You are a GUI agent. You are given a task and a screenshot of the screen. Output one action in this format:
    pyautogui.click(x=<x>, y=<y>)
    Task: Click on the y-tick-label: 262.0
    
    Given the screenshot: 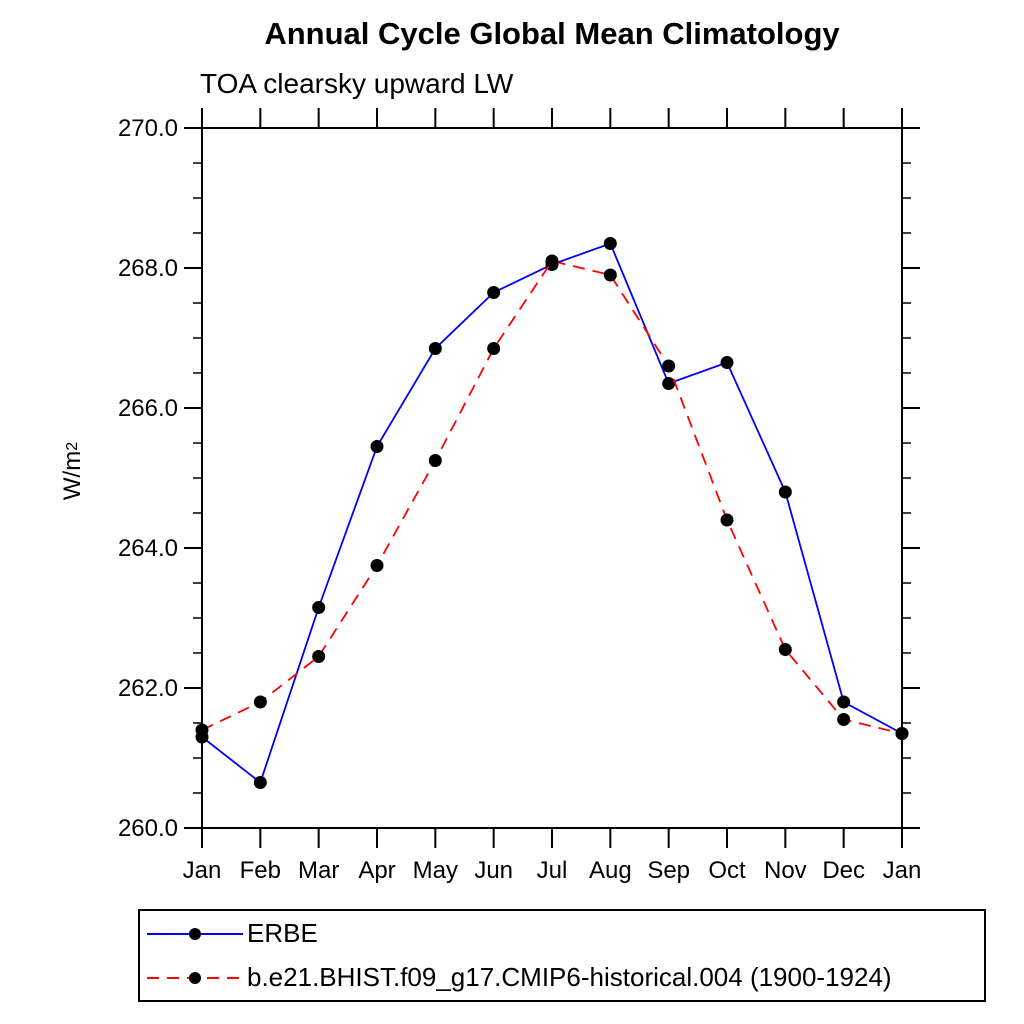 What is the action you would take?
    pyautogui.click(x=148, y=688)
    